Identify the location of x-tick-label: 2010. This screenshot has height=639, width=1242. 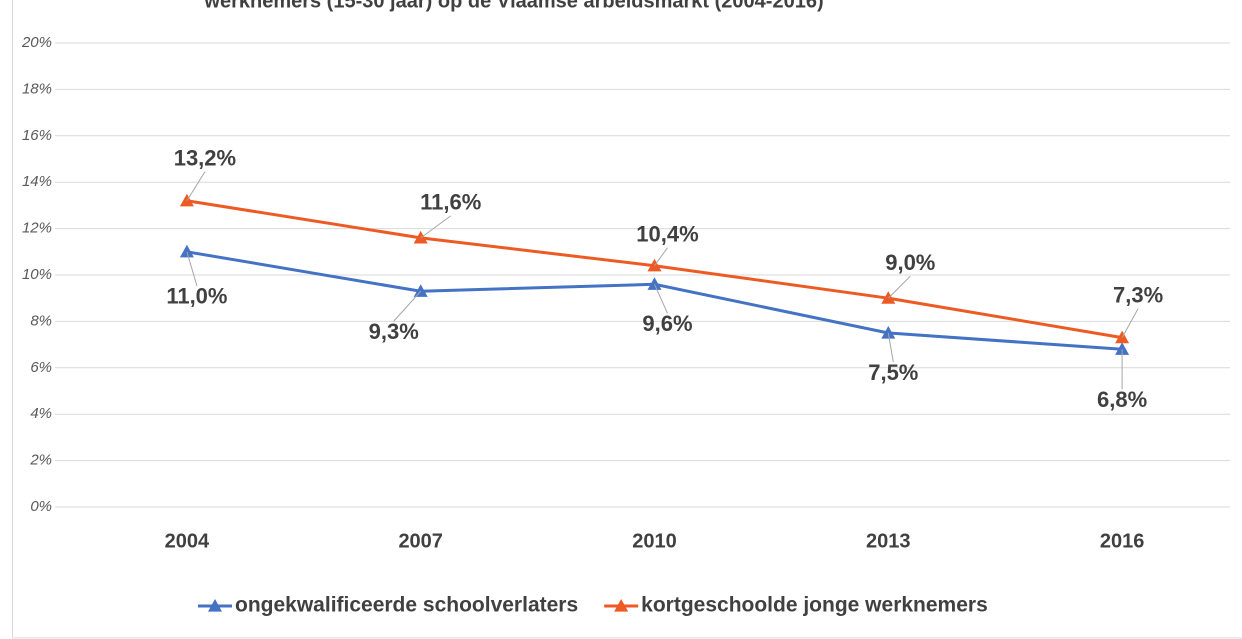
(654, 541).